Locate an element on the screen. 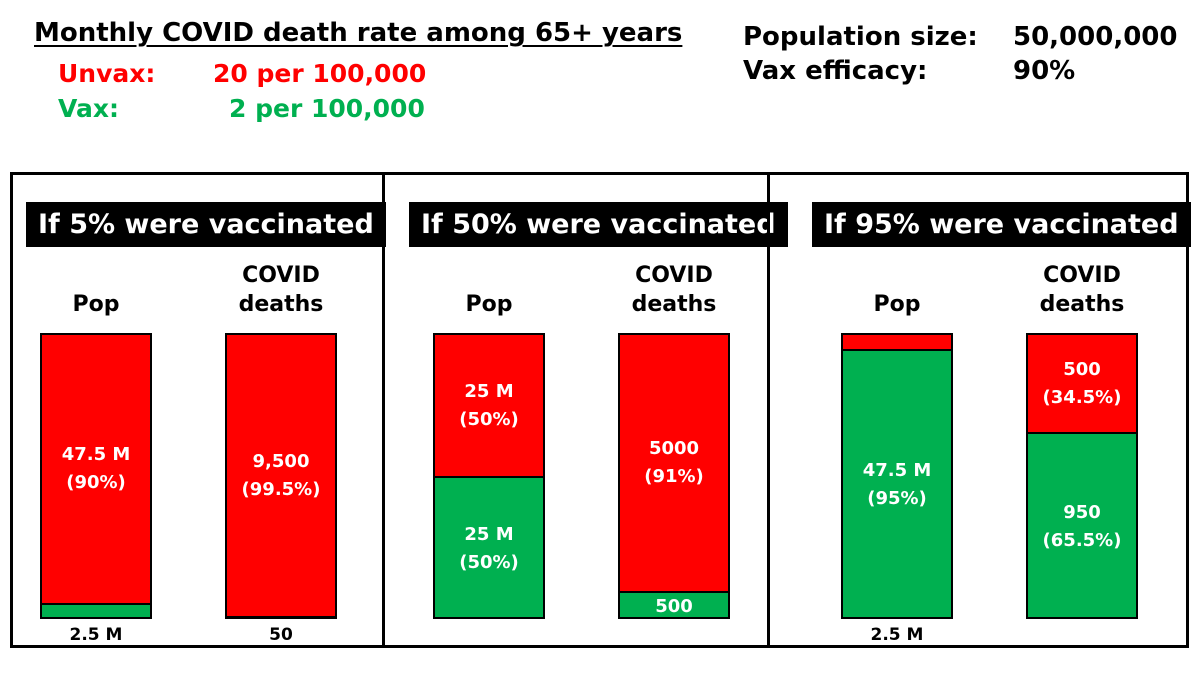 This screenshot has width=1200, height=675. unvax-data-label: 25 M (50%) is located at coordinates (489, 405).